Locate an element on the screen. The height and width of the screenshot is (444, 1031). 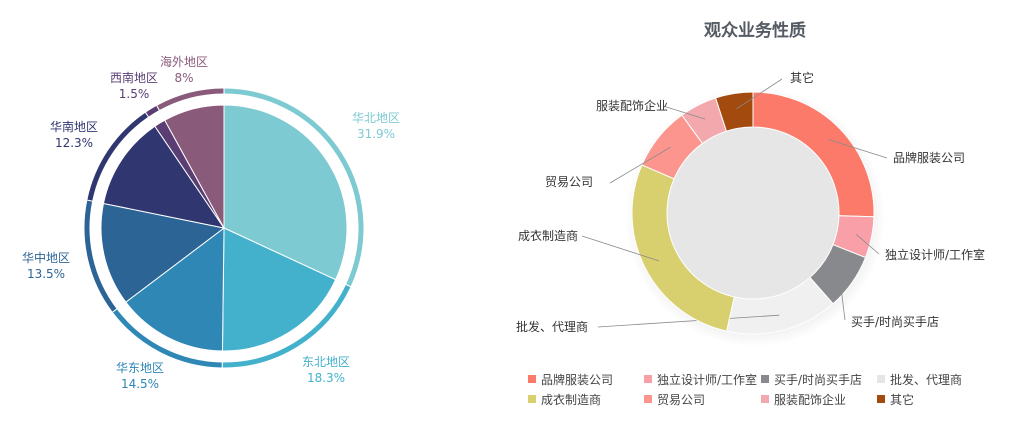
region-value-label: 1.5% is located at coordinates (134, 94).